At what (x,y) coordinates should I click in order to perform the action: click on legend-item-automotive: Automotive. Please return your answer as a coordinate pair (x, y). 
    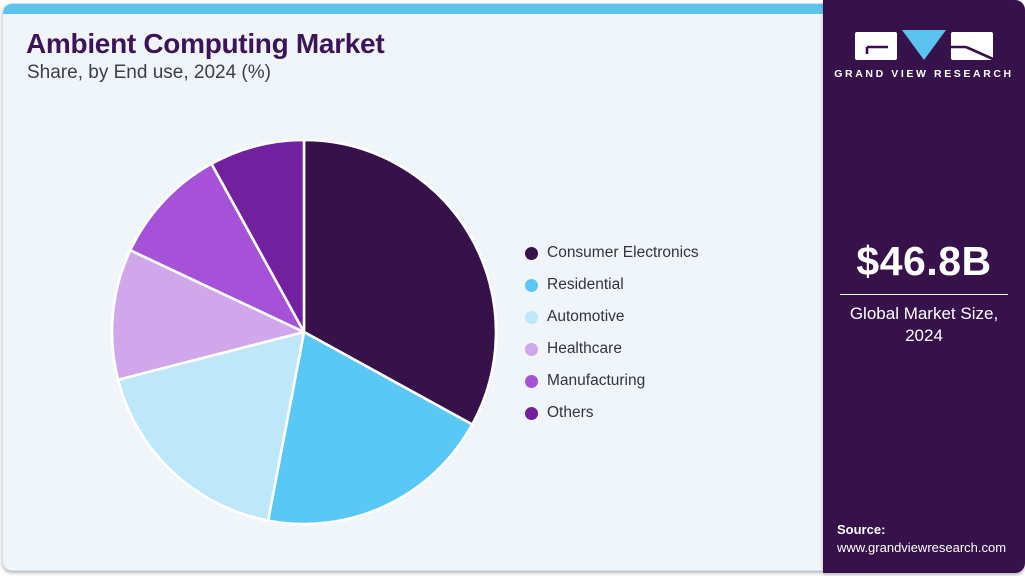
    Looking at the image, I should click on (612, 317).